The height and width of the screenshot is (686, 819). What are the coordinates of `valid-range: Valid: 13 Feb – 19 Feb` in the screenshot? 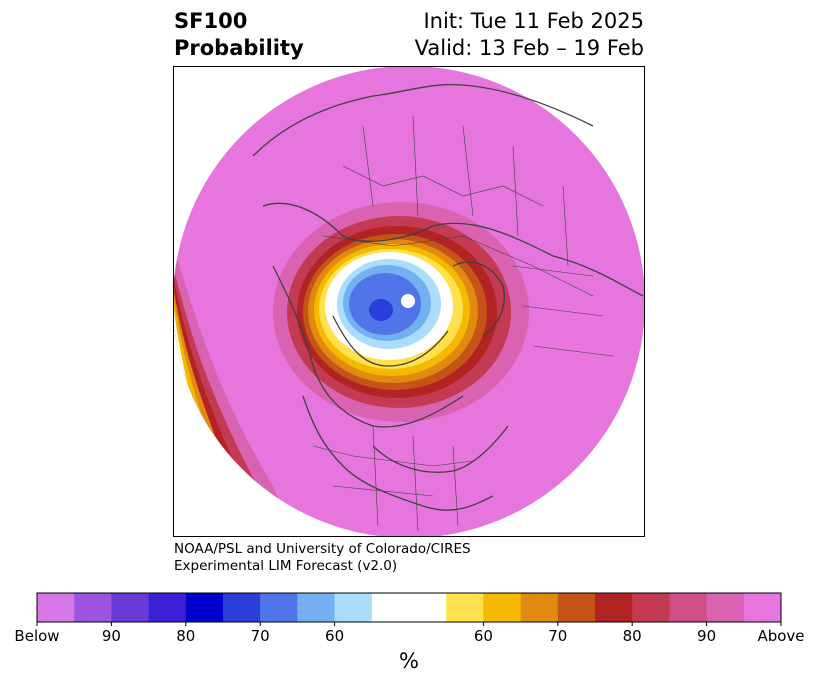 It's located at (529, 48).